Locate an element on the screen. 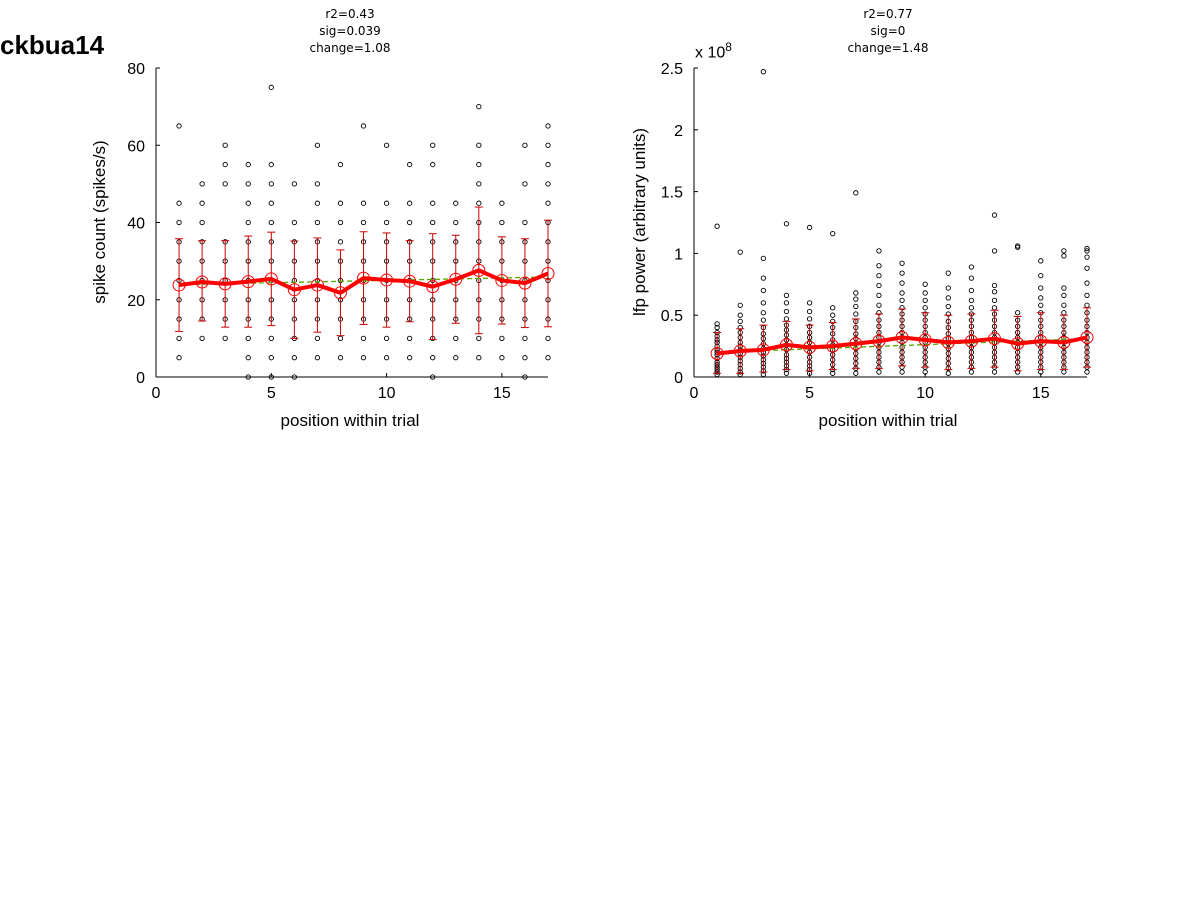 The height and width of the screenshot is (901, 1200). plot2-y-tick-label: 2.5 is located at coordinates (672, 69).